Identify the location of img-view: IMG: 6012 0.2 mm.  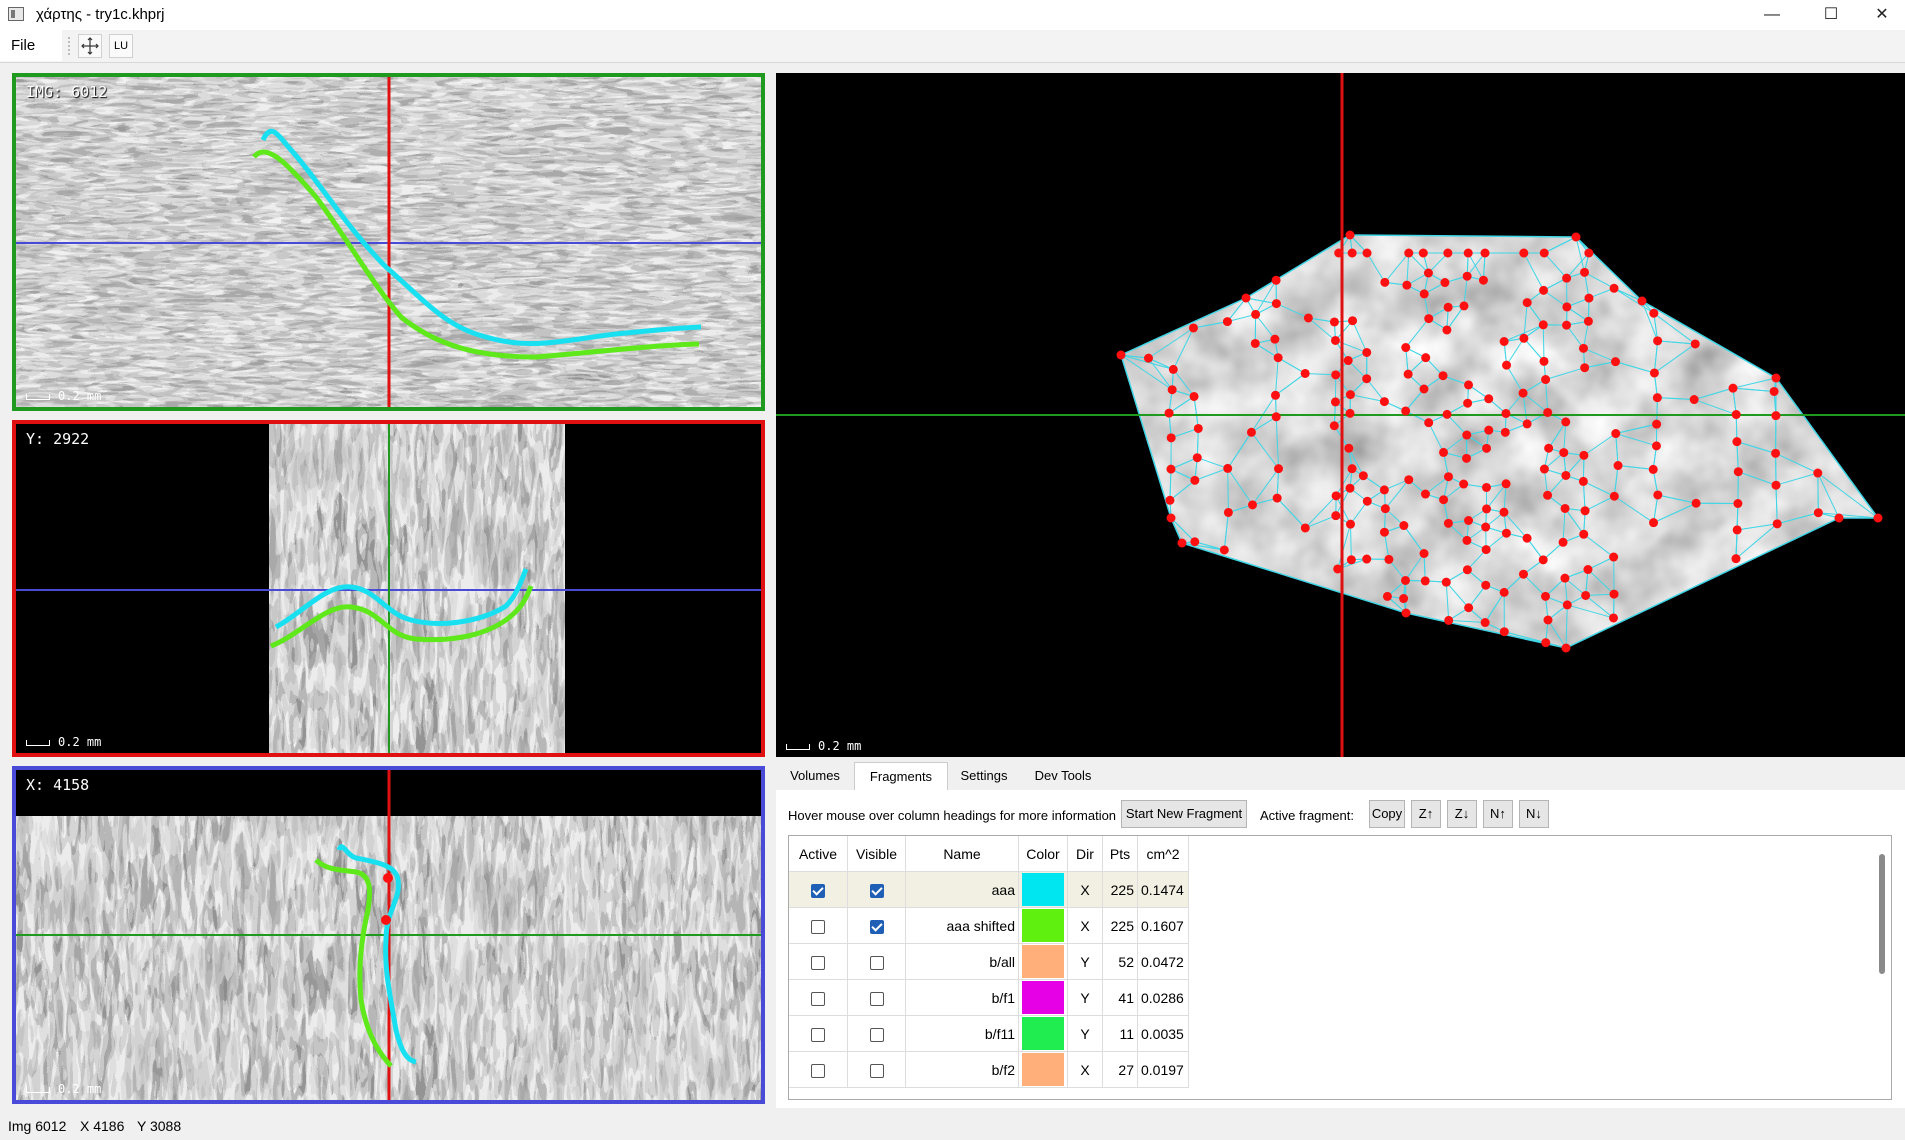
(388, 242).